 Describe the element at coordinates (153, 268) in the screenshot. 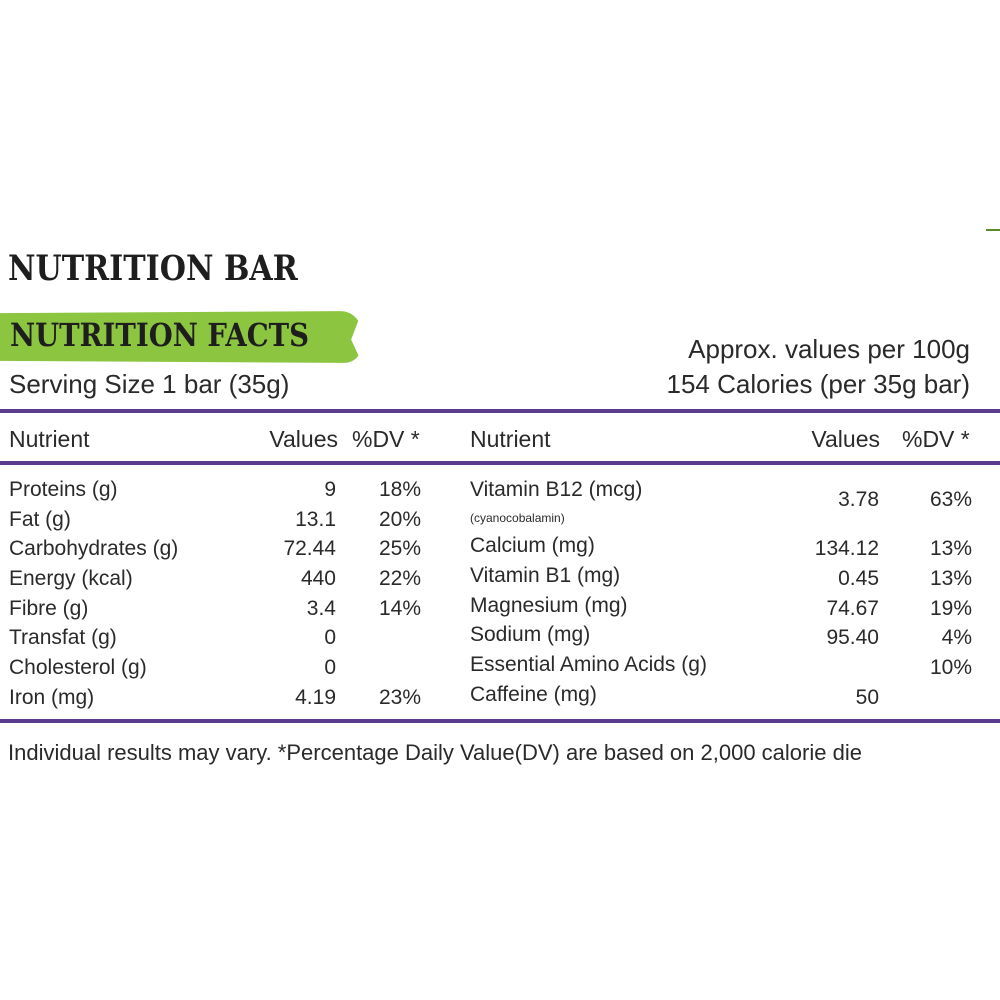

I see `product-title: NUTRITION BAR` at that location.